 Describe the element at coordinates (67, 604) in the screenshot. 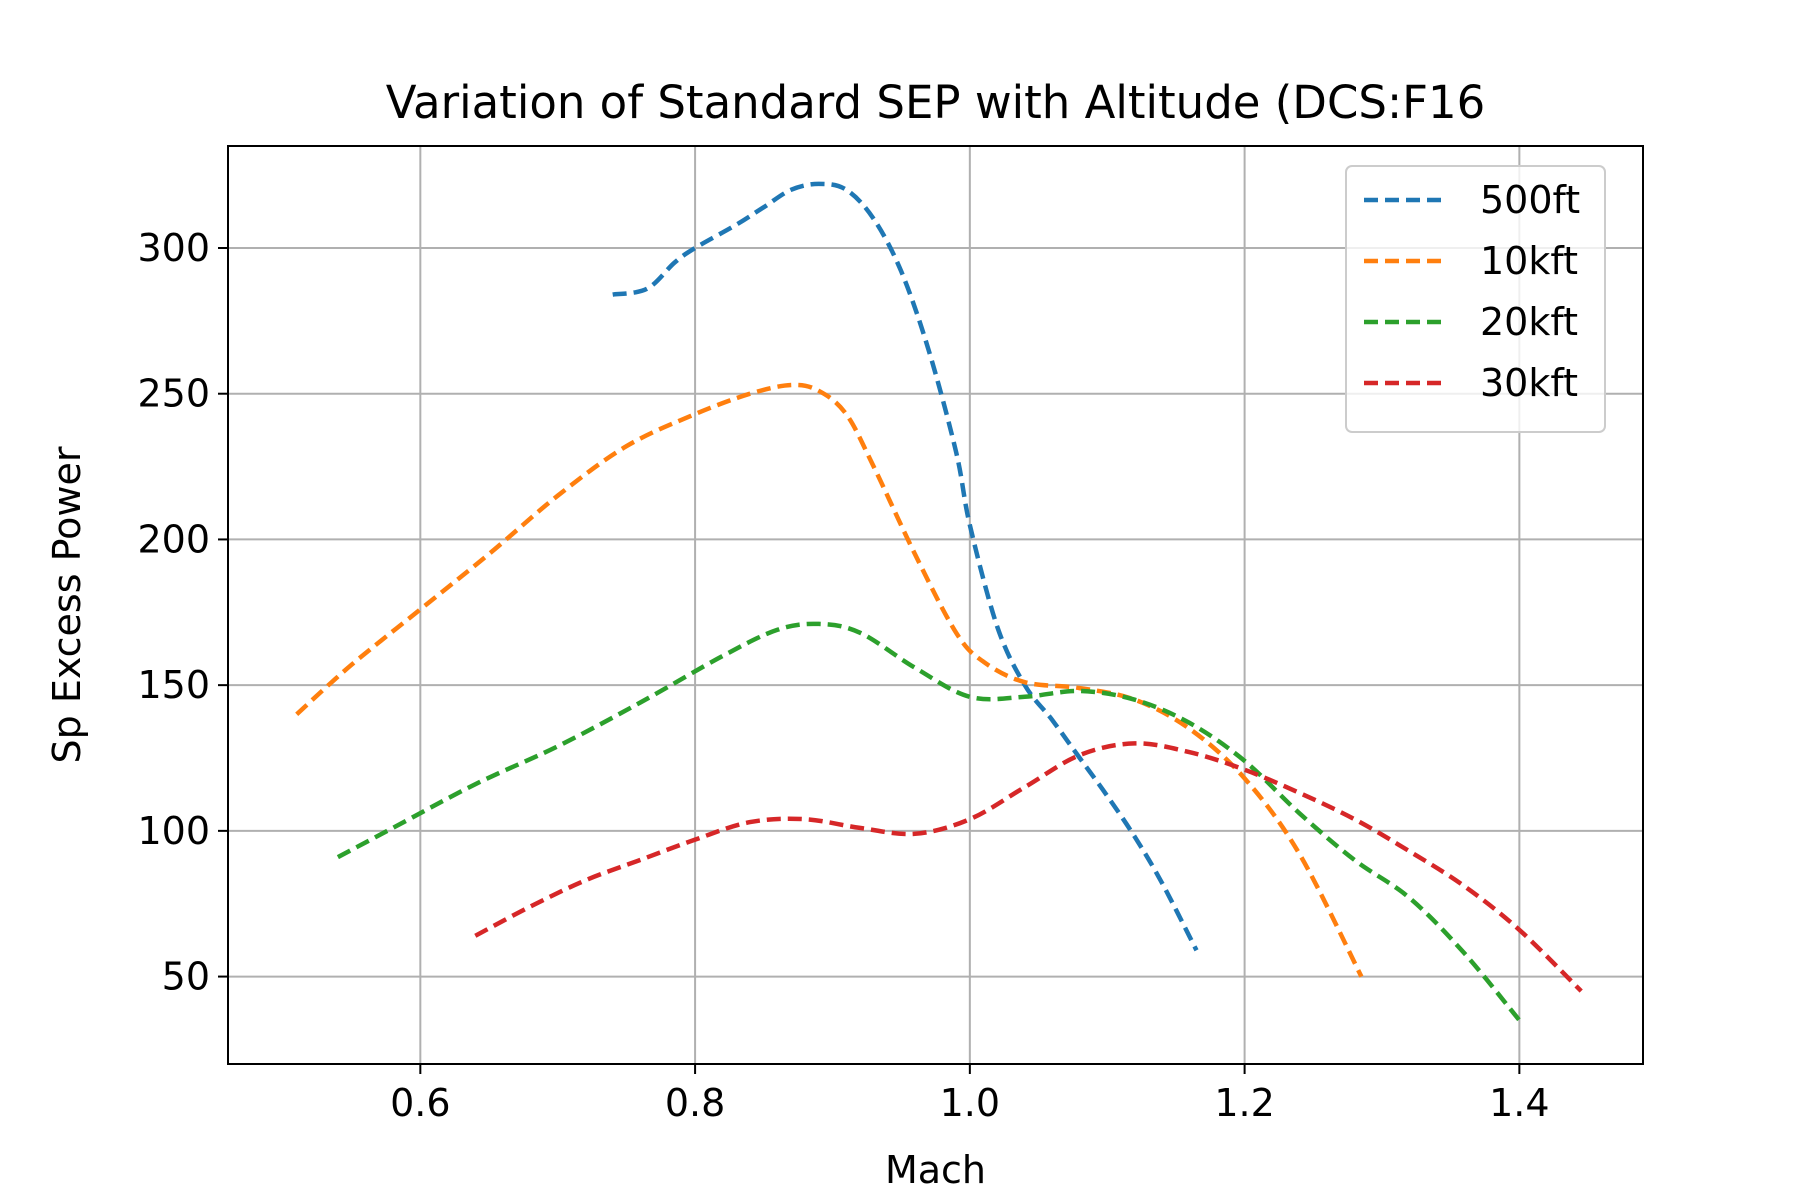

I see `y-axis-title: Sp Excess Power` at that location.